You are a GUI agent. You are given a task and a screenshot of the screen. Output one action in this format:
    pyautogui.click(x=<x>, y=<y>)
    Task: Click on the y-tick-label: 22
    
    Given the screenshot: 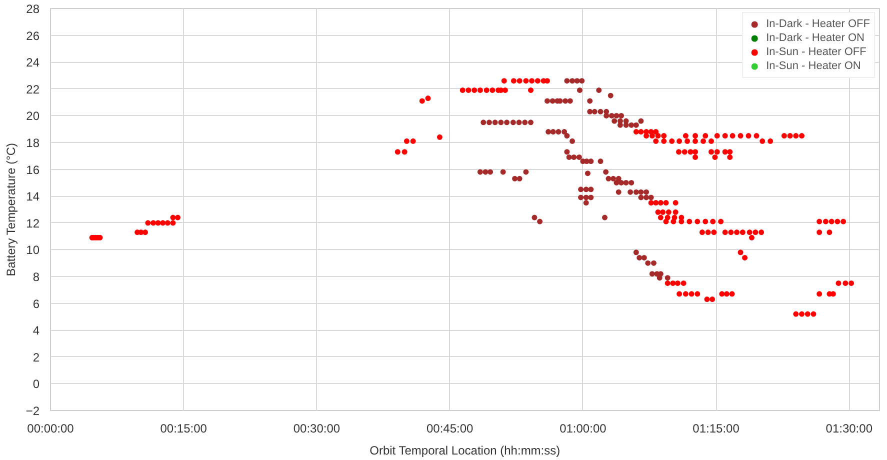 What is the action you would take?
    pyautogui.click(x=33, y=89)
    